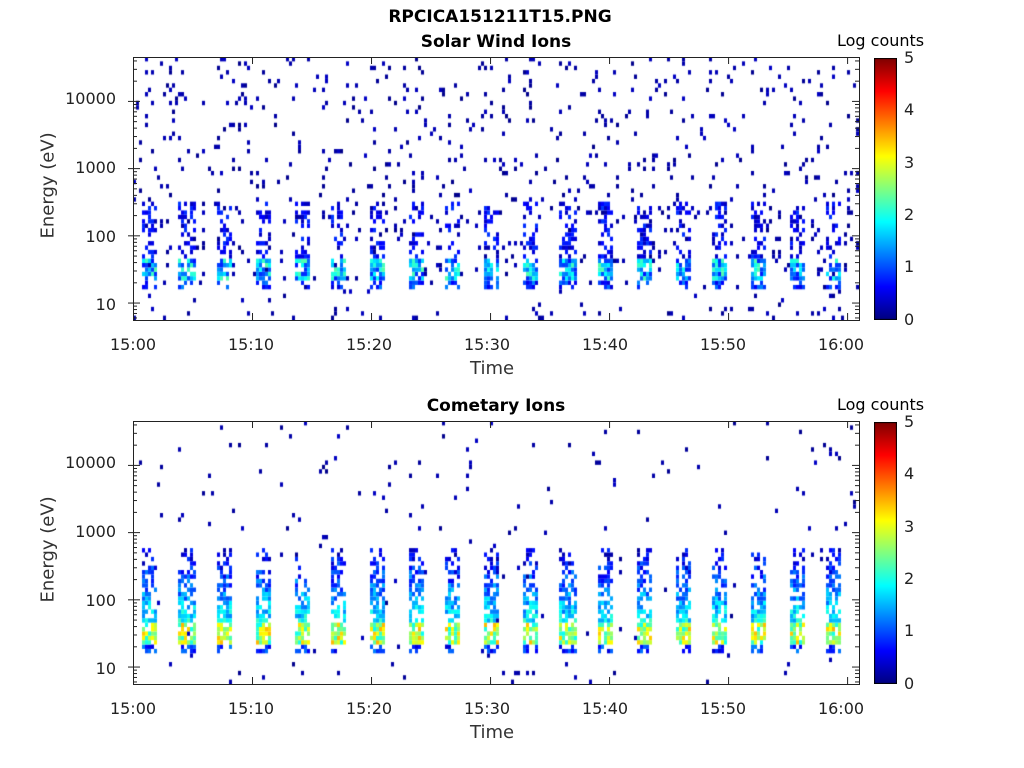 This screenshot has height=768, width=1024. I want to click on panel1-xtick-1540: 15:40, so click(605, 344).